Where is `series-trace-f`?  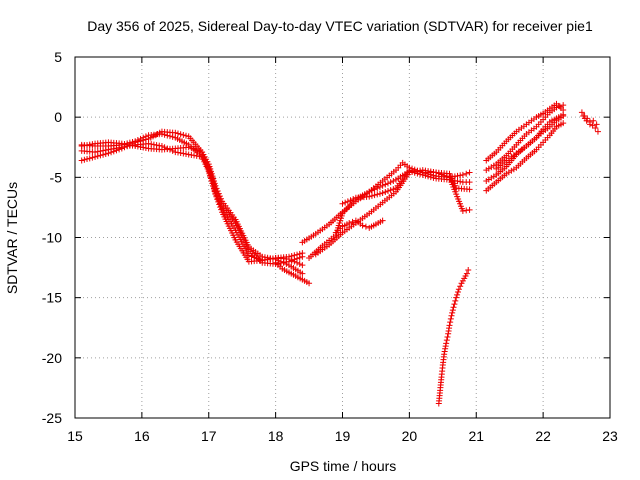
series-trace-f is located at coordinates (389, 214).